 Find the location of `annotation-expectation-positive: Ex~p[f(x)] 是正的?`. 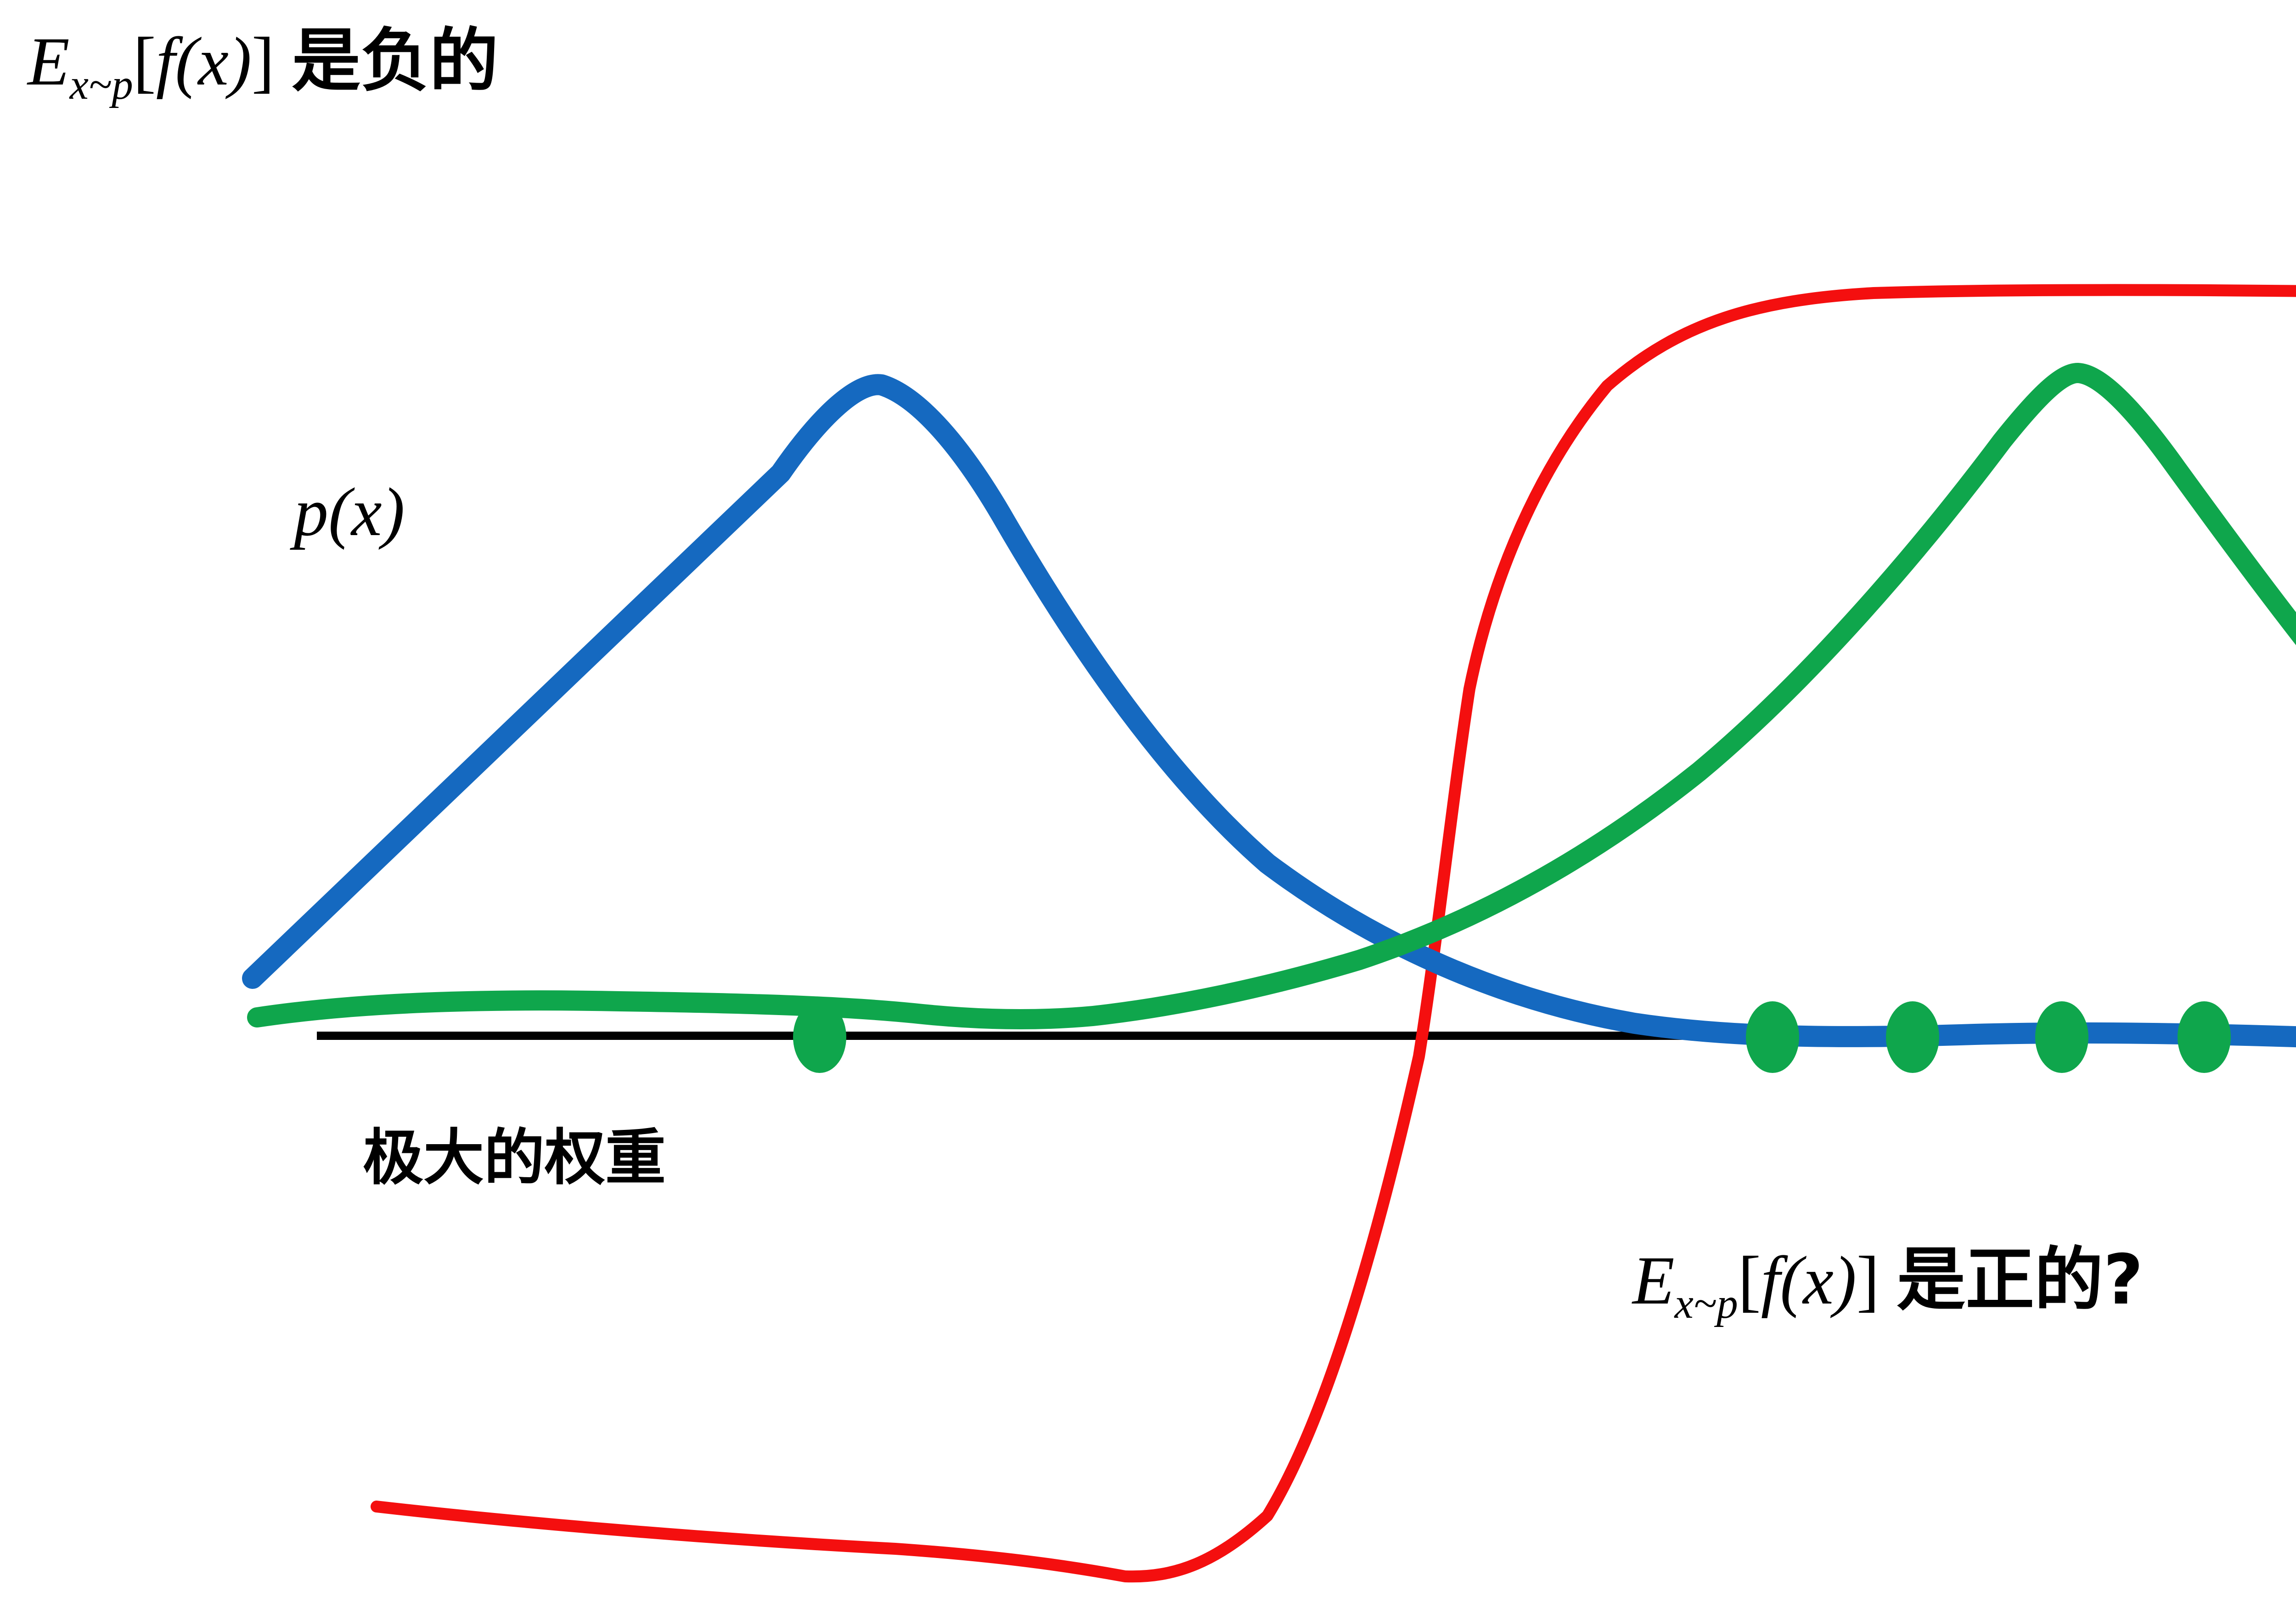

annotation-expectation-positive: Ex~p[f(x)] 是正的? is located at coordinates (1888, 1285).